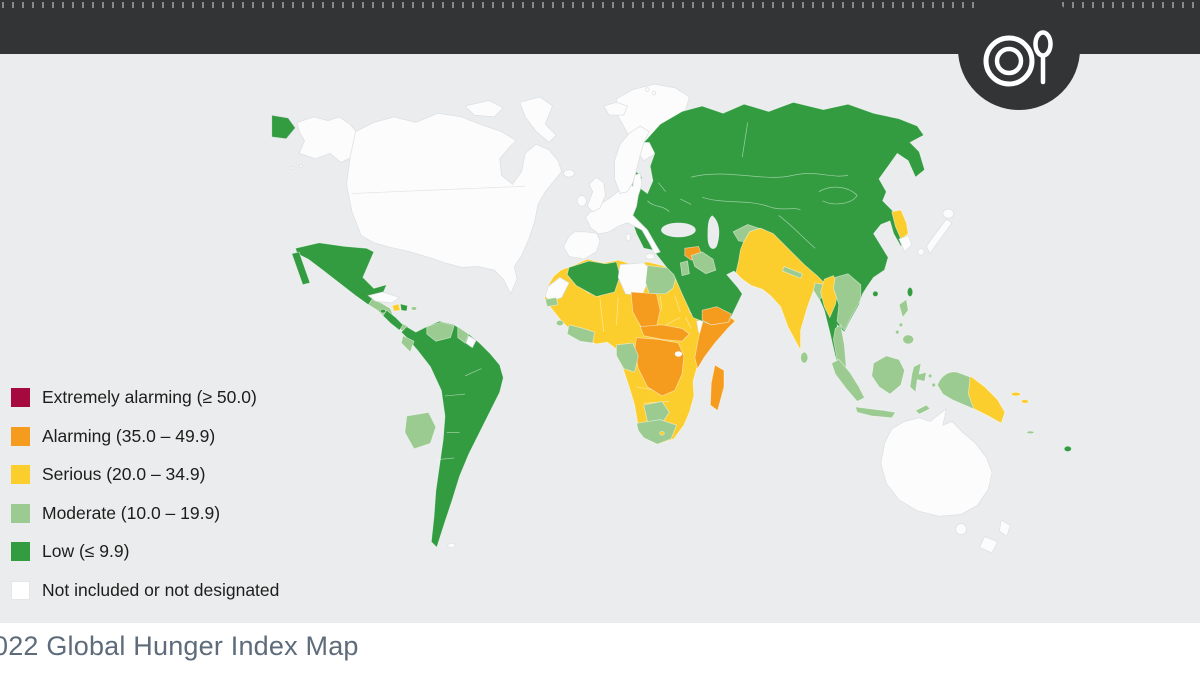 The height and width of the screenshot is (675, 1200). Describe the element at coordinates (20, 590) in the screenshot. I see `legend-swatch-not-included` at that location.